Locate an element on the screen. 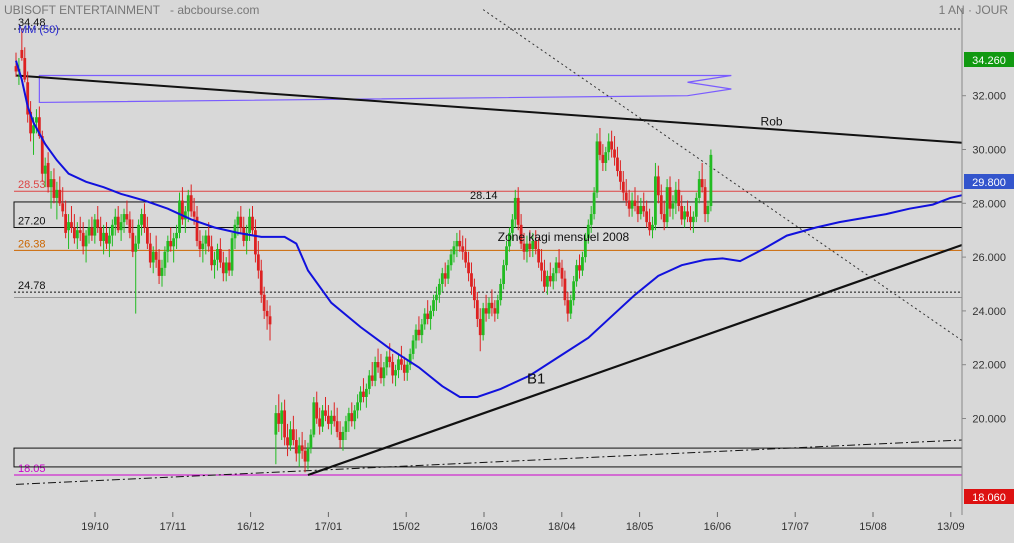 This screenshot has width=1014, height=543. ma-legend: MM (50) is located at coordinates (38, 30).